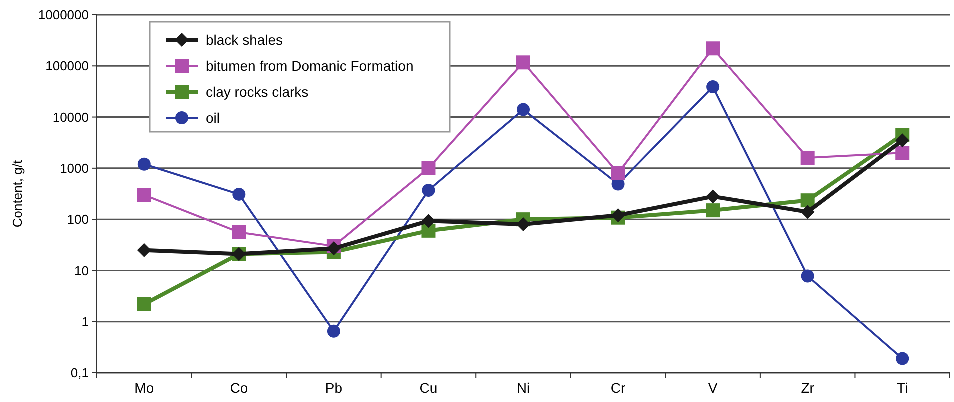 The image size is (954, 402). What do you see at coordinates (74, 168) in the screenshot?
I see `y-tick-label: 1000` at bounding box center [74, 168].